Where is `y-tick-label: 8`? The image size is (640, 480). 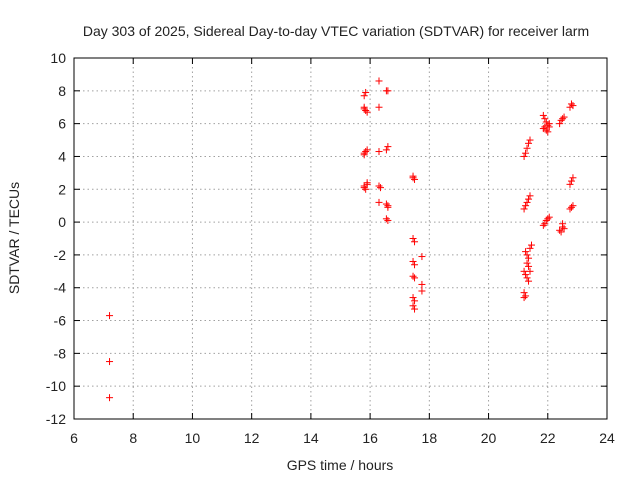 y-tick-label: 8 is located at coordinates (62, 91).